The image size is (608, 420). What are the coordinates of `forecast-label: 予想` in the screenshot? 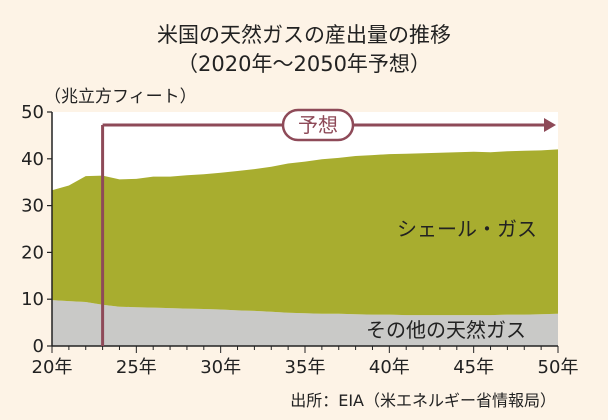 It's located at (318, 125).